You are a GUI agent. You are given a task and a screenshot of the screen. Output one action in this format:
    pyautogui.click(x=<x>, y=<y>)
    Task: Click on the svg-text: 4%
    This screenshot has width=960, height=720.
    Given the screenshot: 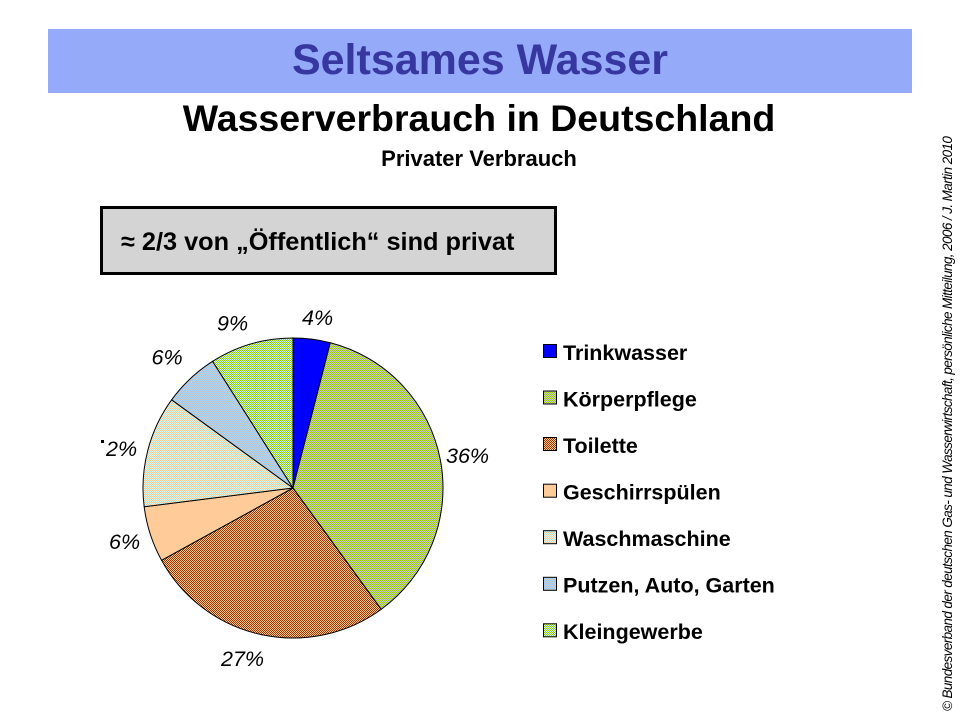 What is the action you would take?
    pyautogui.click(x=317, y=318)
    